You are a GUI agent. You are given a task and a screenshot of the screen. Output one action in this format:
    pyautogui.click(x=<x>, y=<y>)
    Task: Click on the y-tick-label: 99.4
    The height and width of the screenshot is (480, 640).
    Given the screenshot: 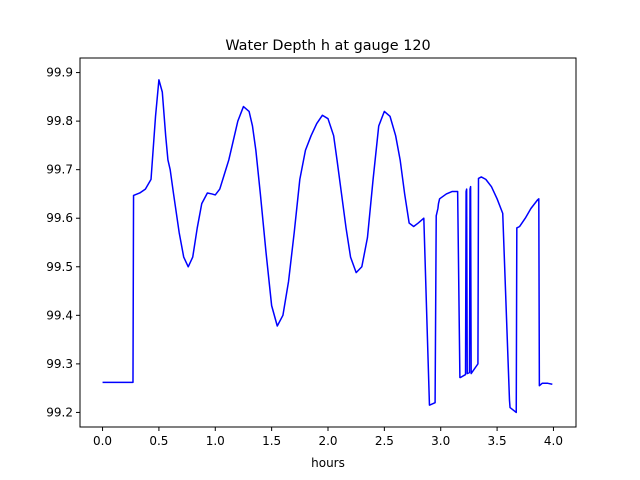 What is the action you would take?
    pyautogui.click(x=59, y=315)
    